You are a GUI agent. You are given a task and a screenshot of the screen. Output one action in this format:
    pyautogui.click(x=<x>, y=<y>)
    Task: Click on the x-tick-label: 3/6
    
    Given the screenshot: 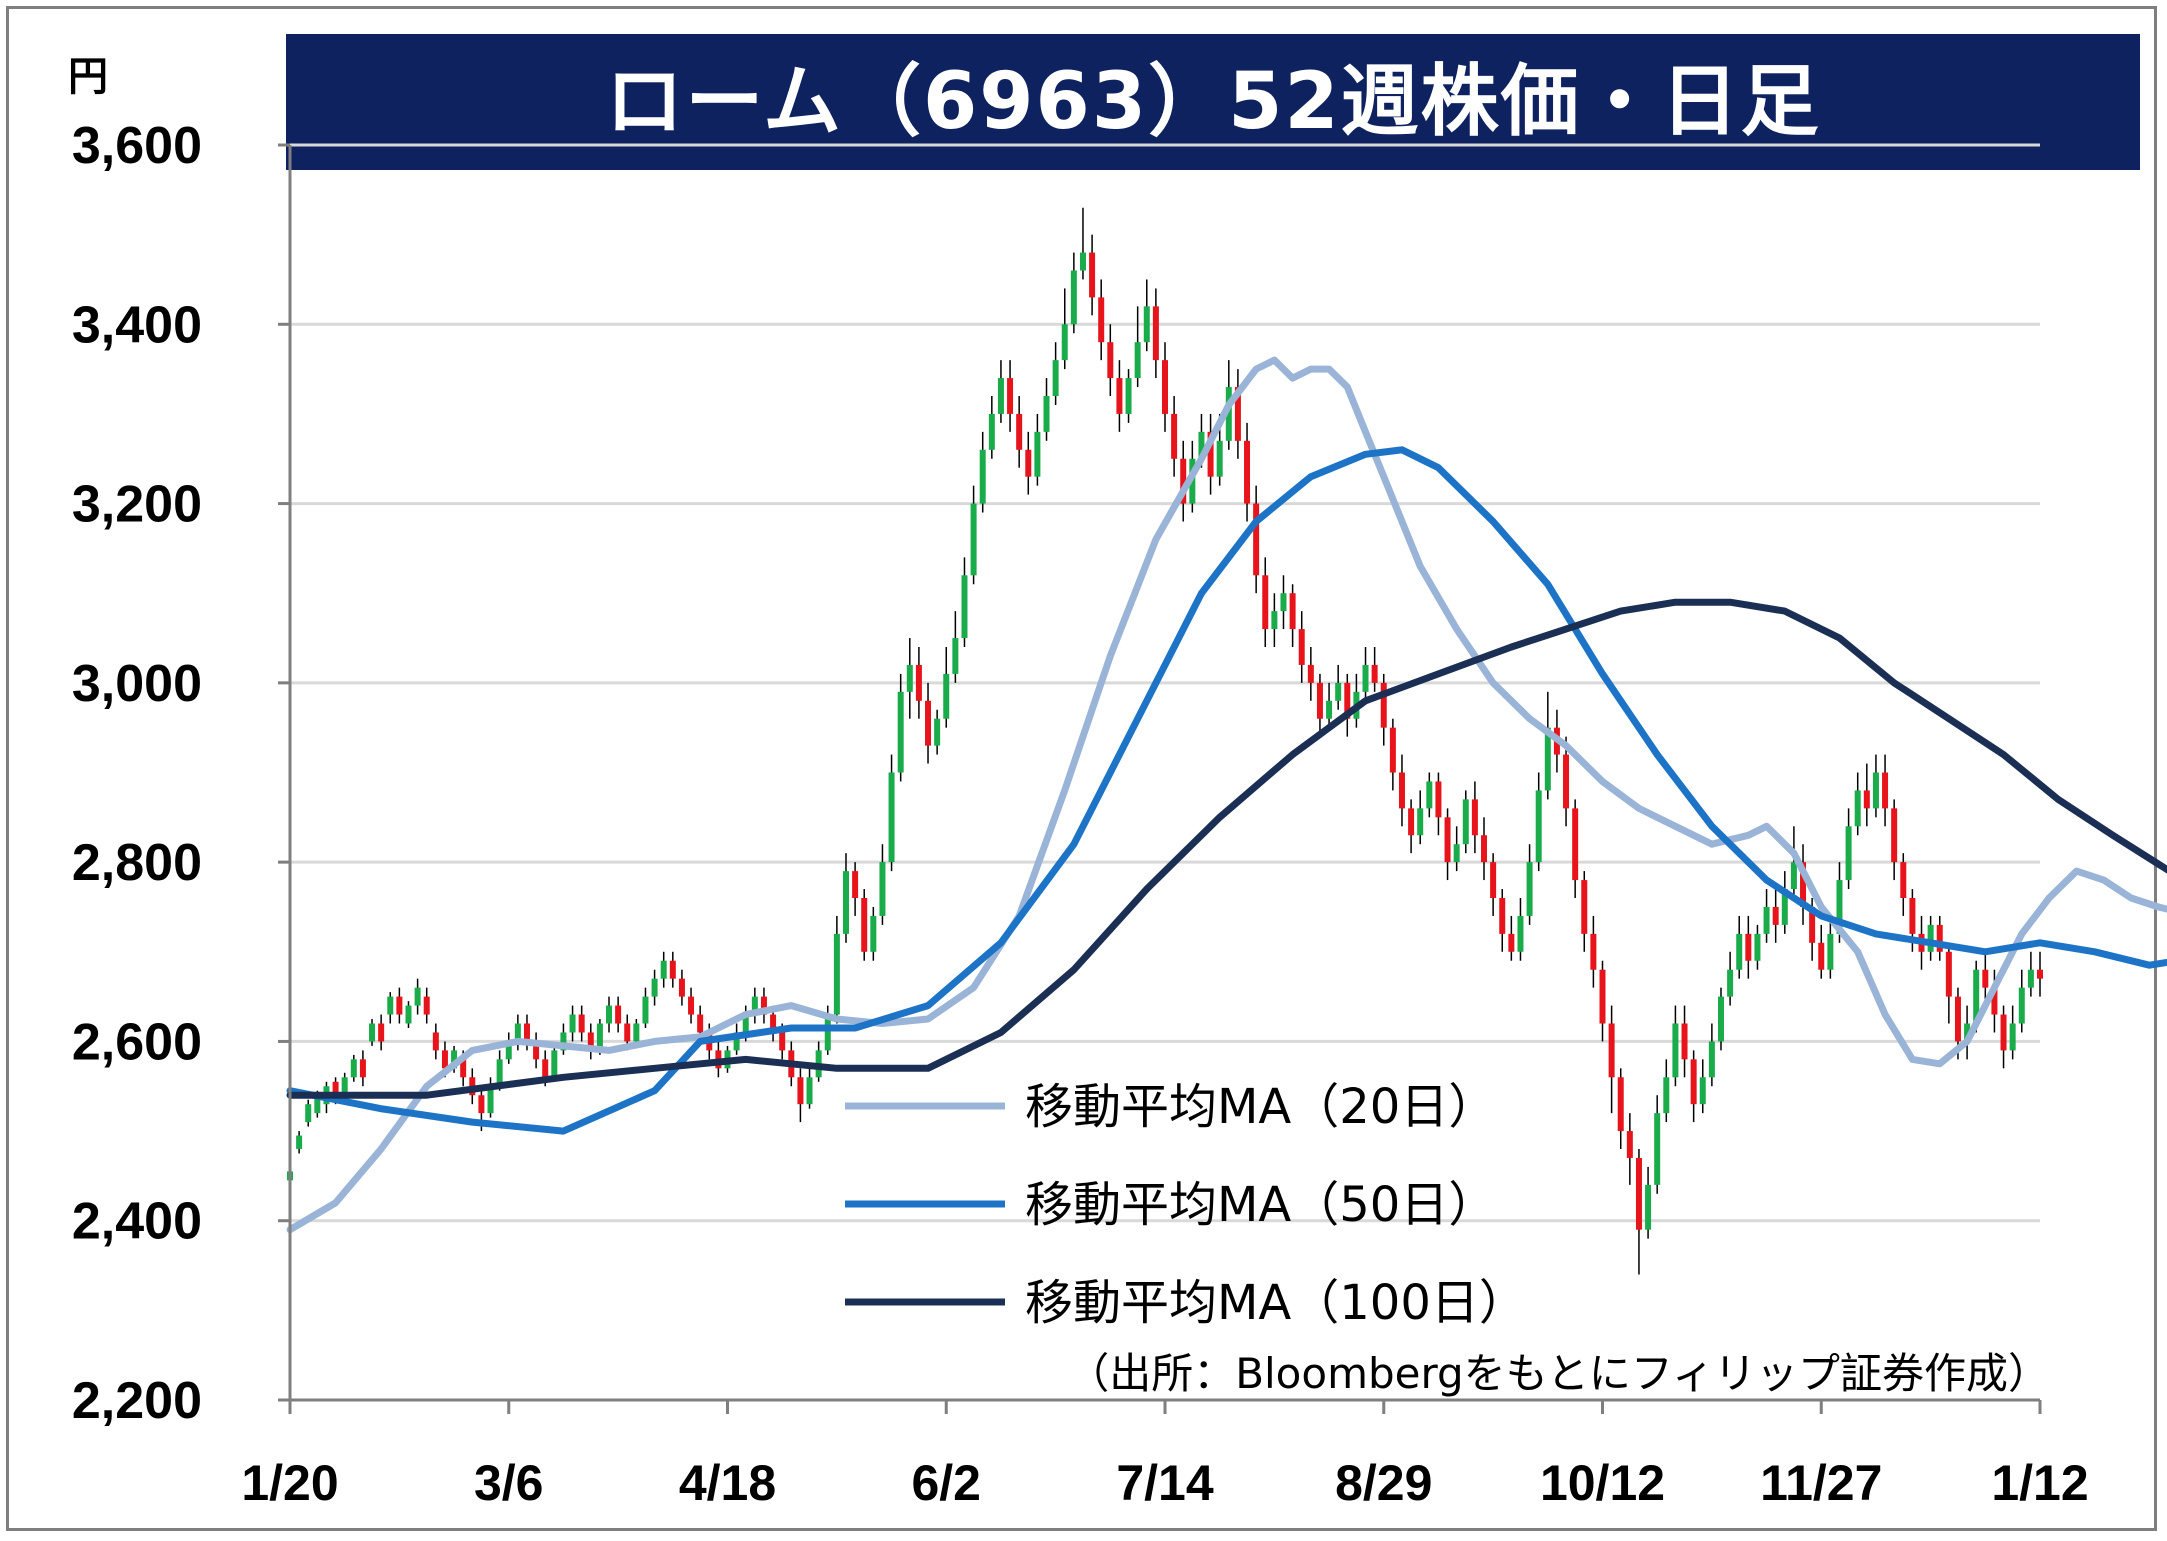 What is the action you would take?
    pyautogui.click(x=509, y=1483)
    